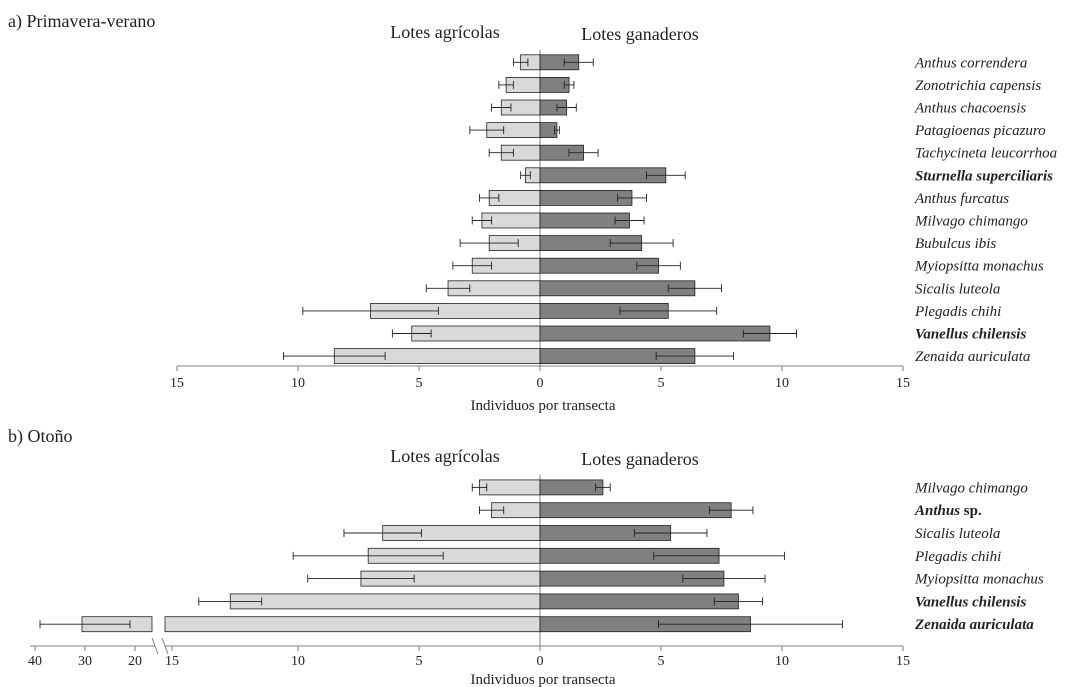 Image resolution: width=1091 pixels, height=687 pixels. What do you see at coordinates (980, 131) in the screenshot?
I see `species-label: Patagioenas picazuro` at bounding box center [980, 131].